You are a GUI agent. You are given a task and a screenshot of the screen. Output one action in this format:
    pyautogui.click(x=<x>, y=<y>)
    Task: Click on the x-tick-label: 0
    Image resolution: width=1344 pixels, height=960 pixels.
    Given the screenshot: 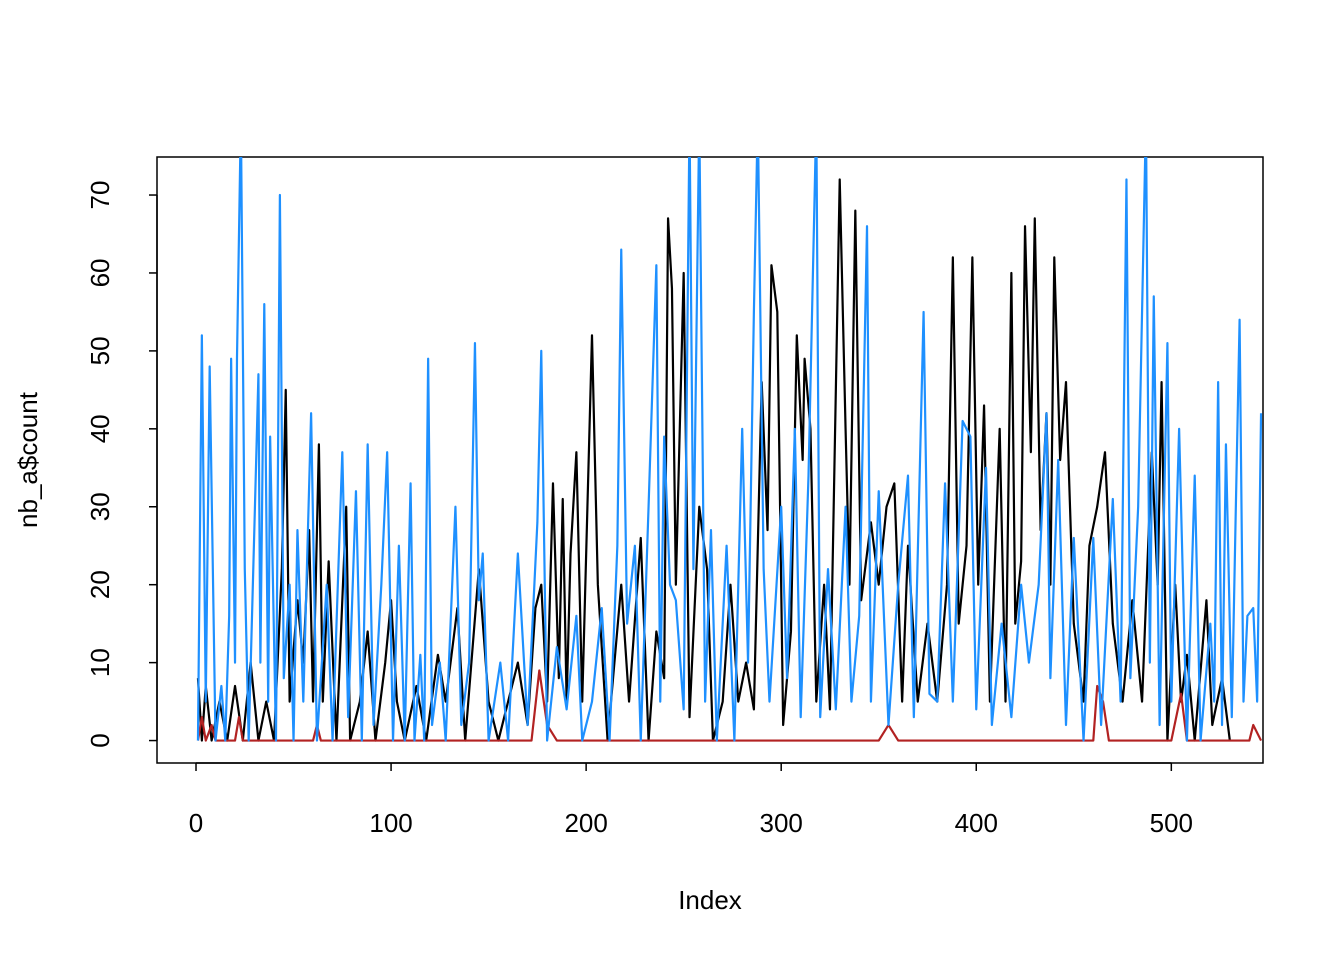 What is the action you would take?
    pyautogui.click(x=196, y=823)
    